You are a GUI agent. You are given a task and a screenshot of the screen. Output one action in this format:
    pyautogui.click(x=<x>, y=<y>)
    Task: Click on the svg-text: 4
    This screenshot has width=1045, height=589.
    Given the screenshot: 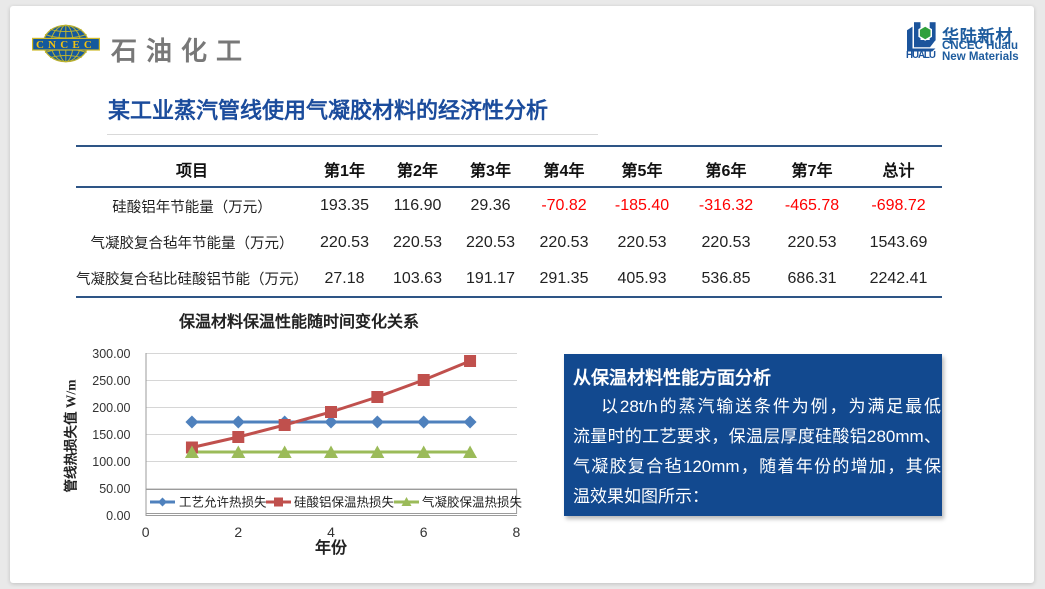 What is the action you would take?
    pyautogui.click(x=331, y=532)
    